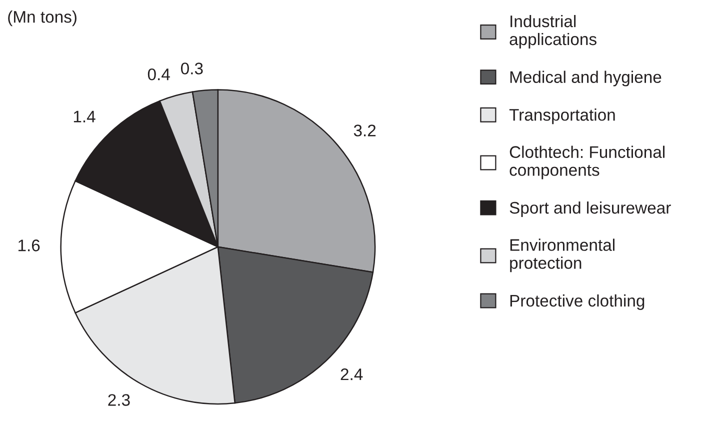 This screenshot has width=711, height=422. What do you see at coordinates (365, 130) in the screenshot?
I see `data-label: 3.2` at bounding box center [365, 130].